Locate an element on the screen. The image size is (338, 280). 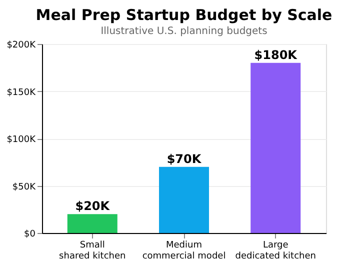
x-tick-label: Large dedicated kitchen is located at coordinates (275, 251).